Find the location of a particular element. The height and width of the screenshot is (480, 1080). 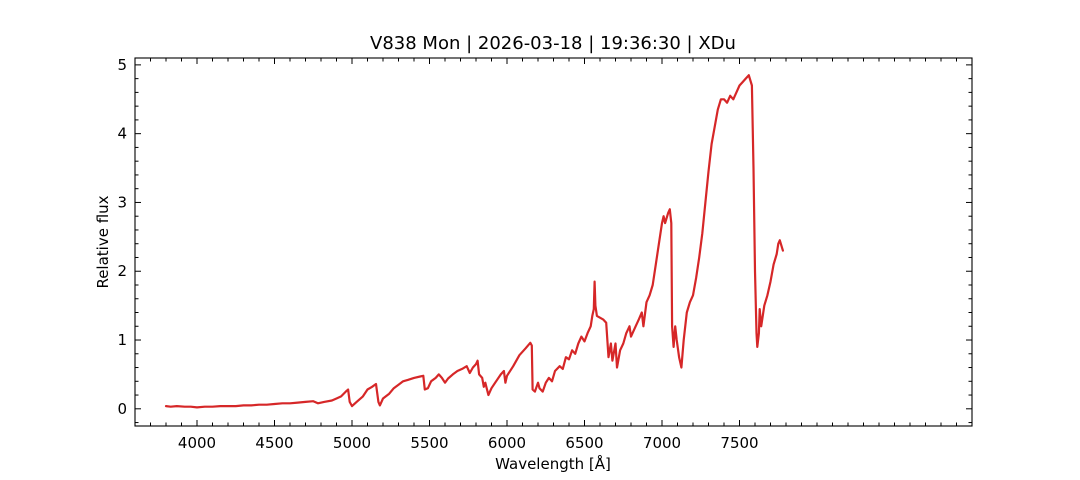

y-tick-label: 5 is located at coordinates (122, 65).